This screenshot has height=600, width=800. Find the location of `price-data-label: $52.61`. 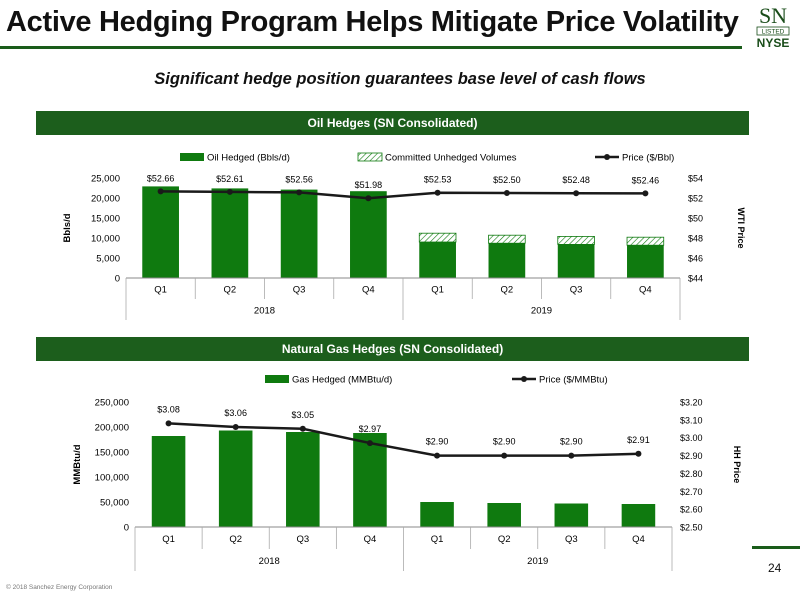

price-data-label: $52.61 is located at coordinates (230, 179).